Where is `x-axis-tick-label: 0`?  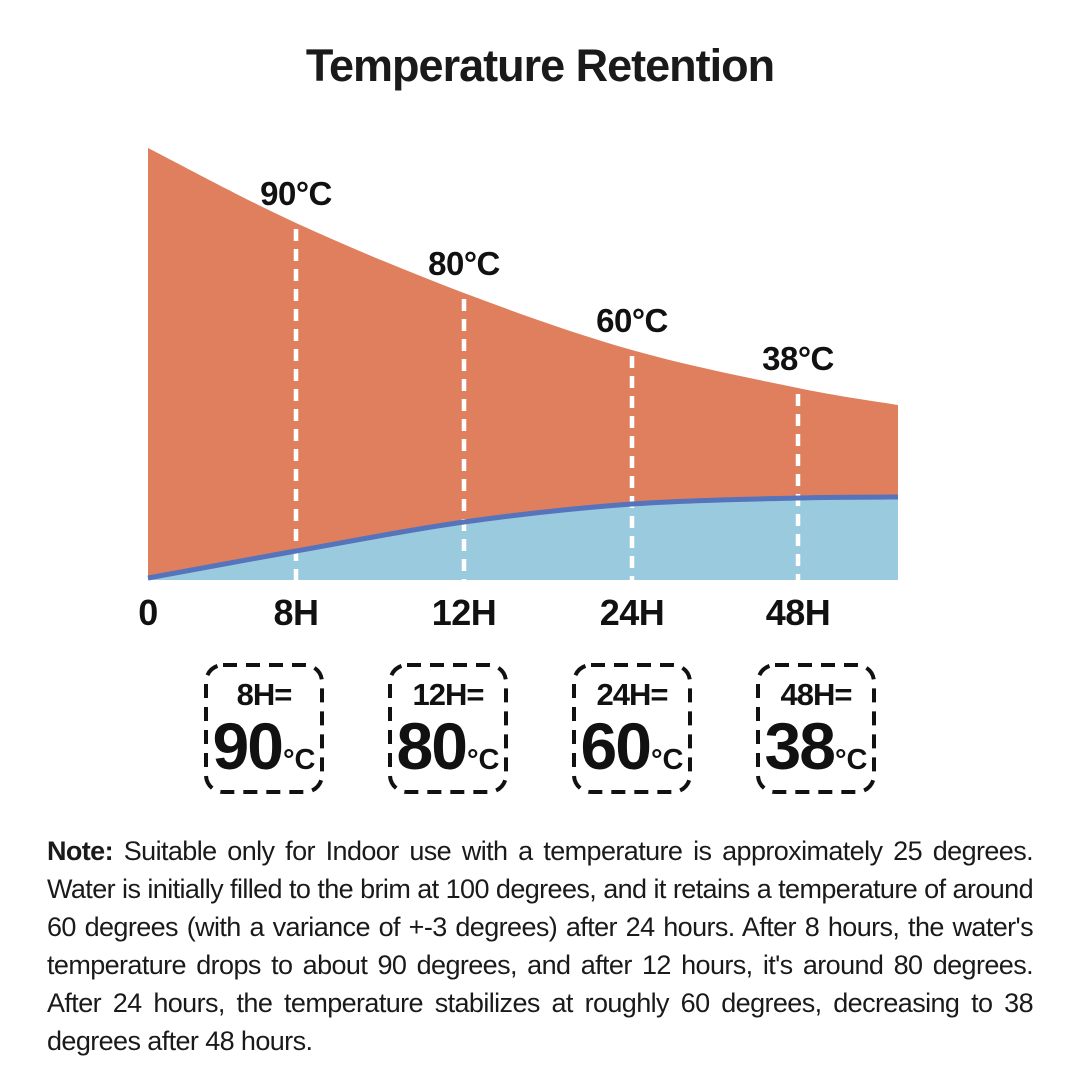 x-axis-tick-label: 0 is located at coordinates (148, 612).